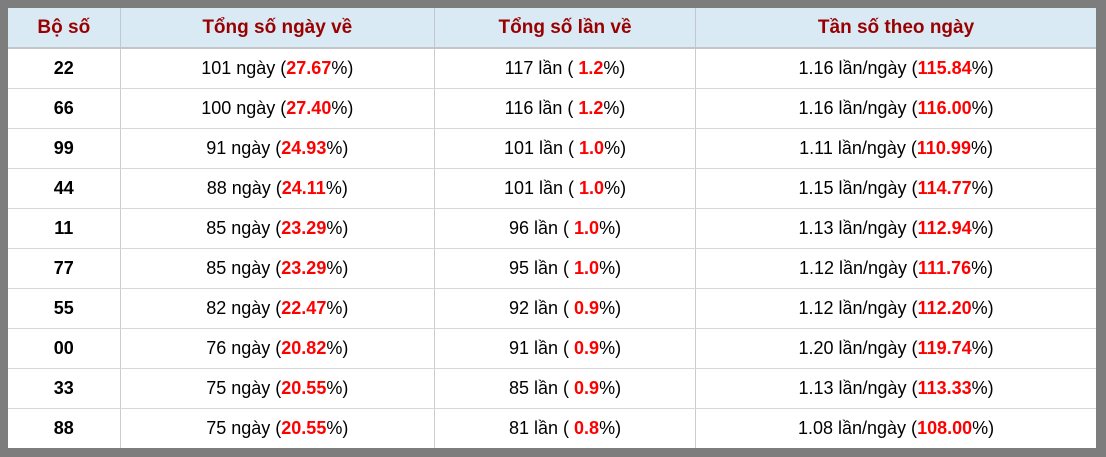 This screenshot has height=457, width=1106. What do you see at coordinates (304, 347) in the screenshot?
I see `days-percent: 20.82` at bounding box center [304, 347].